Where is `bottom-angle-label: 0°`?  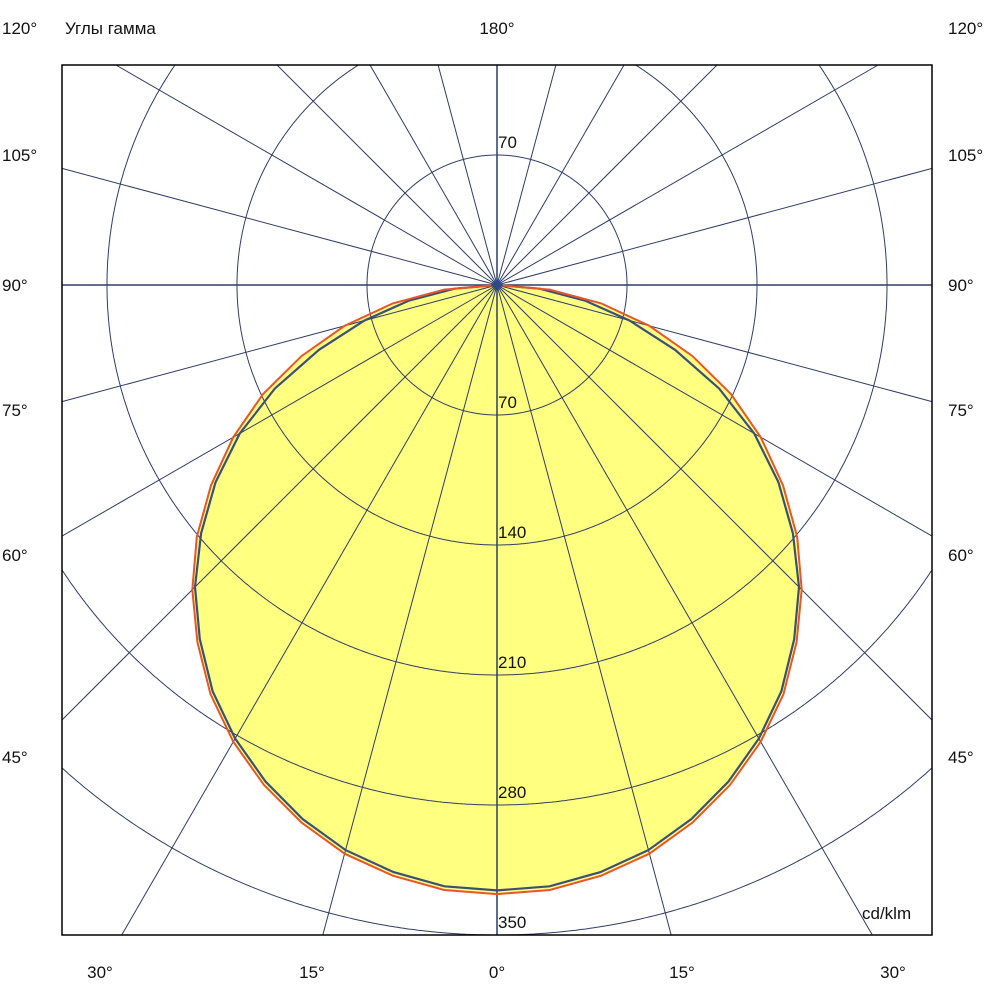 bottom-angle-label: 0° is located at coordinates (497, 972).